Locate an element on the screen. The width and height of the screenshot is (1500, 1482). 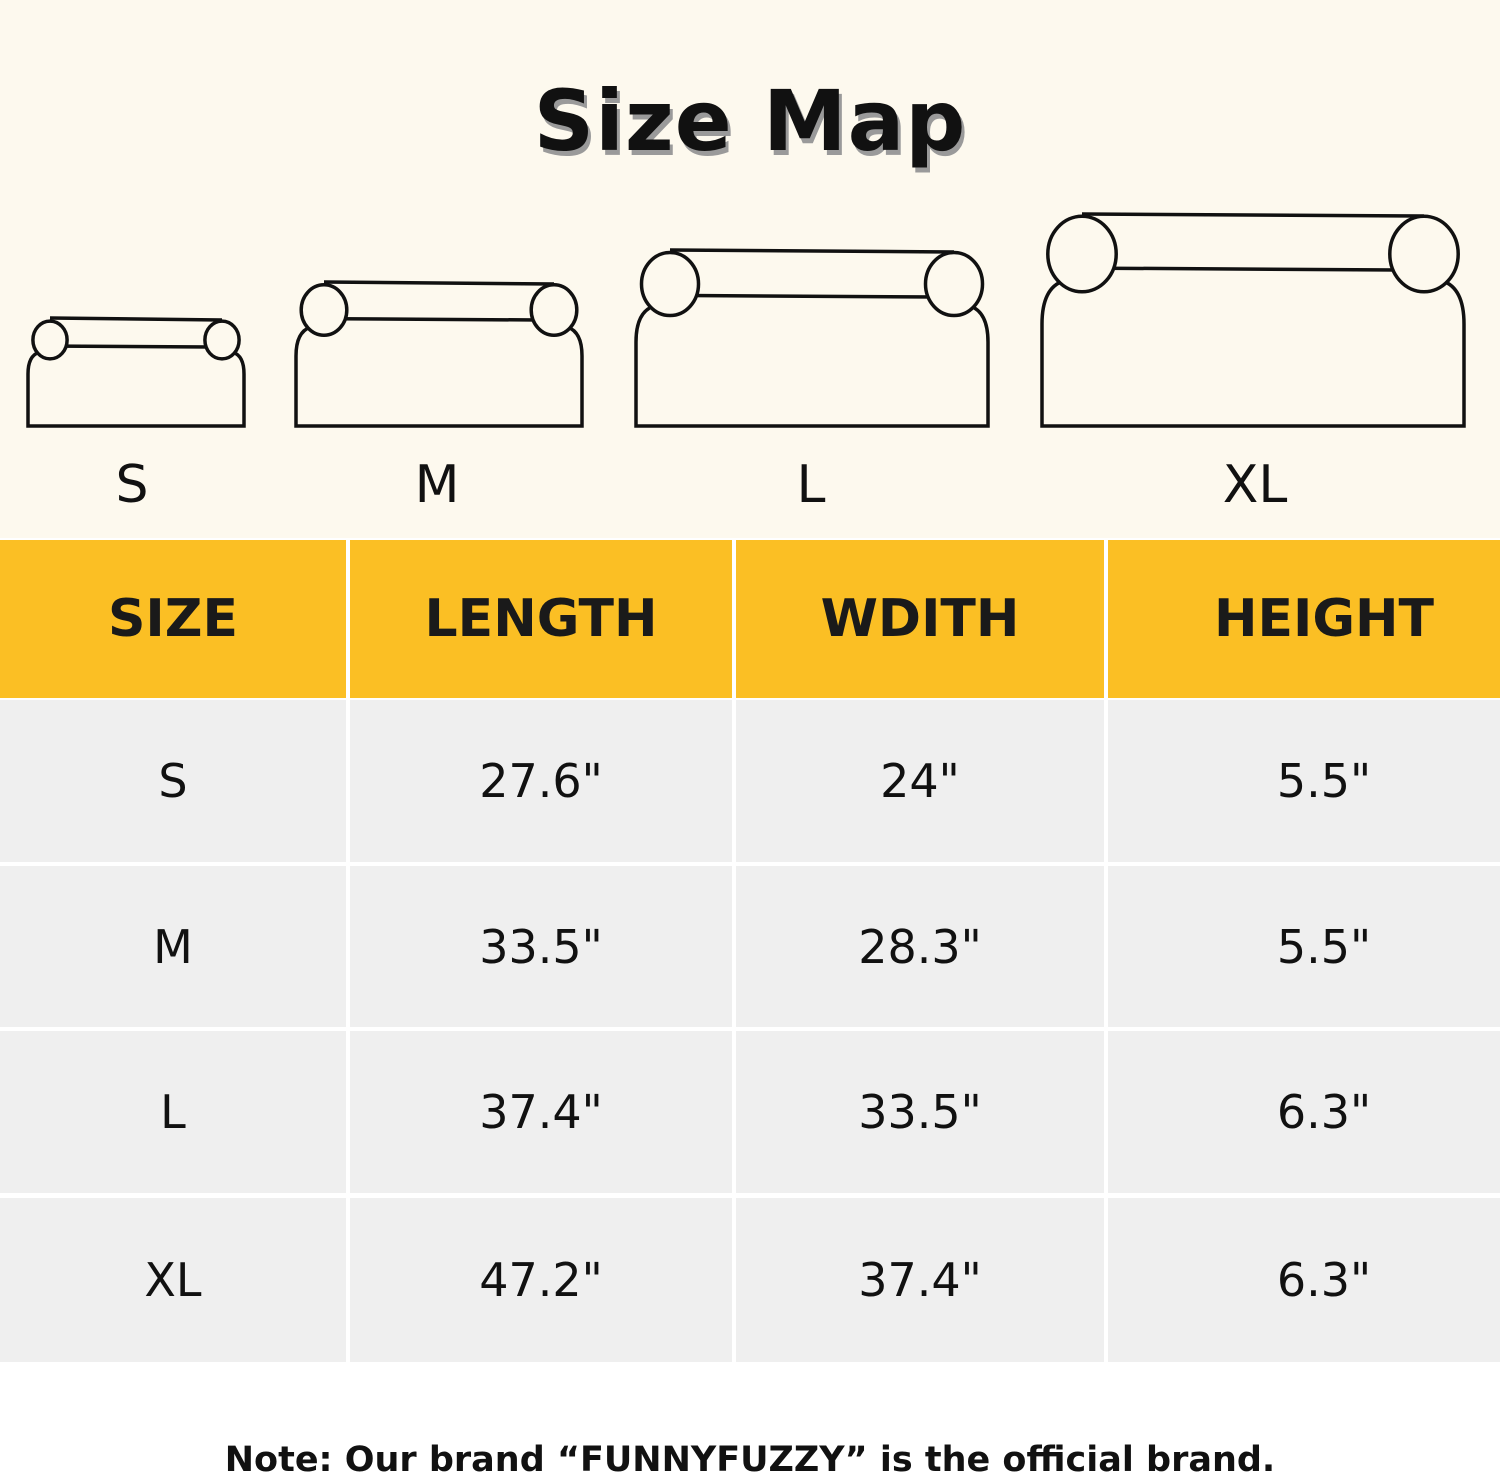
bed-illustrations is located at coordinates (746, 320).